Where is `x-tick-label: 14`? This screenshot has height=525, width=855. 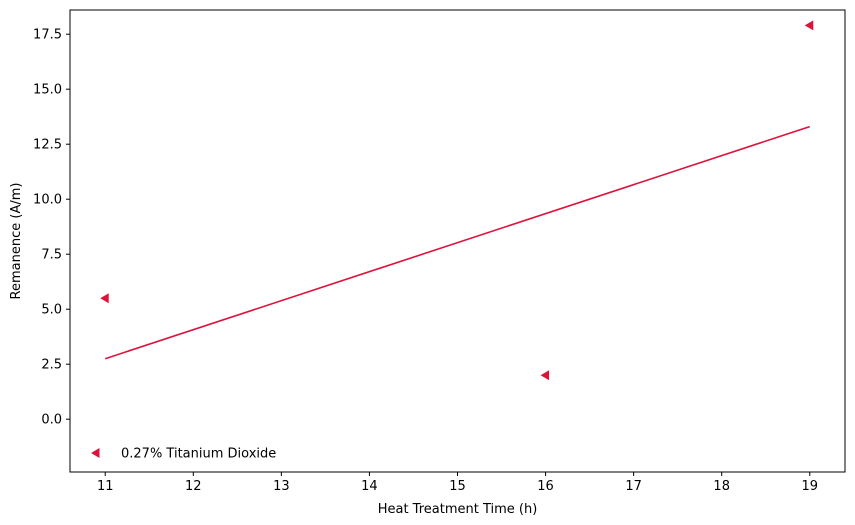 x-tick-label: 14 is located at coordinates (369, 486).